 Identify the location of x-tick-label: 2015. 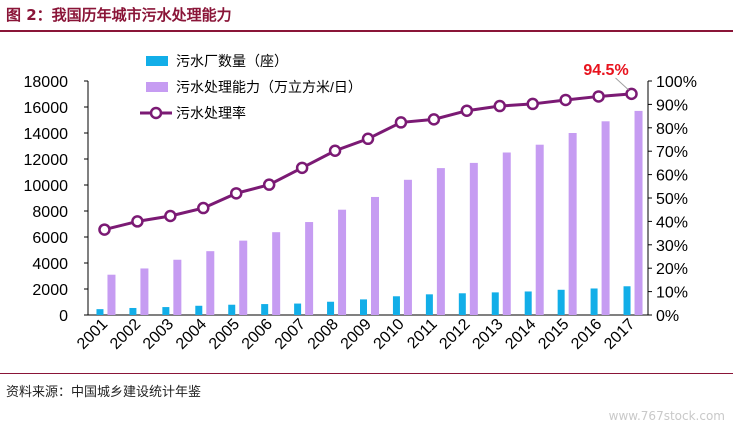
(553, 334).